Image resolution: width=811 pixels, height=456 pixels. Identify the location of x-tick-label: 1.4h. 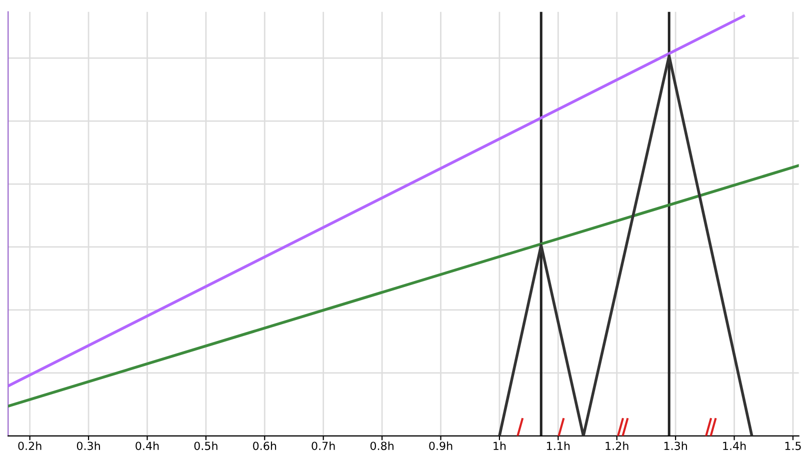
(734, 445).